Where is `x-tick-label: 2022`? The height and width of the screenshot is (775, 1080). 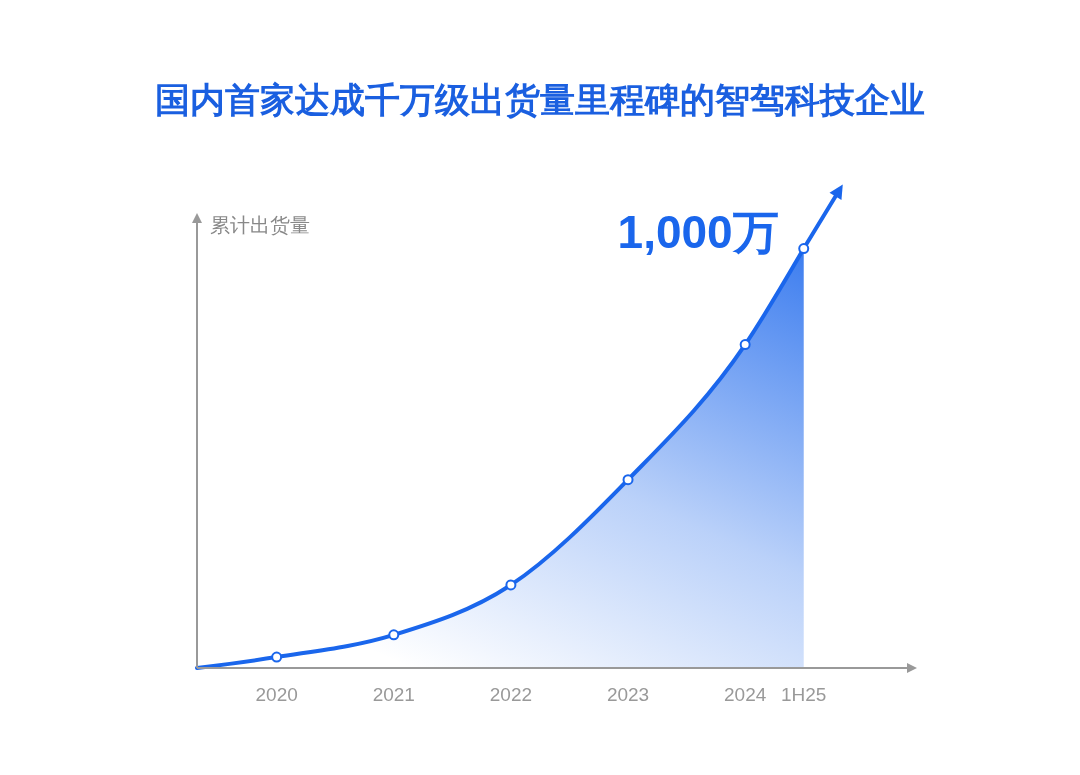
x-tick-label: 2022 is located at coordinates (511, 694).